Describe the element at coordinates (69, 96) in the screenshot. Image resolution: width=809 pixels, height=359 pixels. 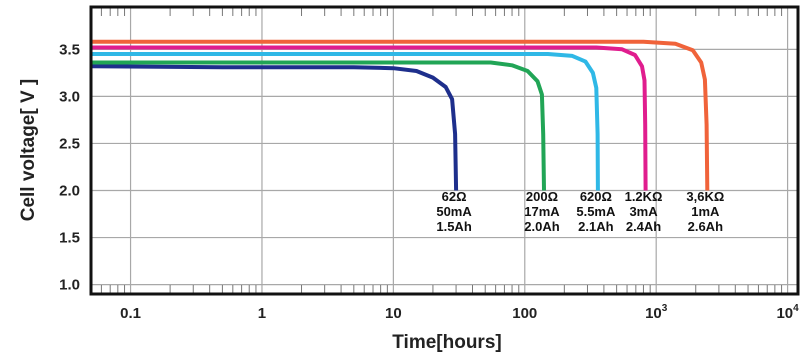
I see `y-tick-label: 3.0` at that location.